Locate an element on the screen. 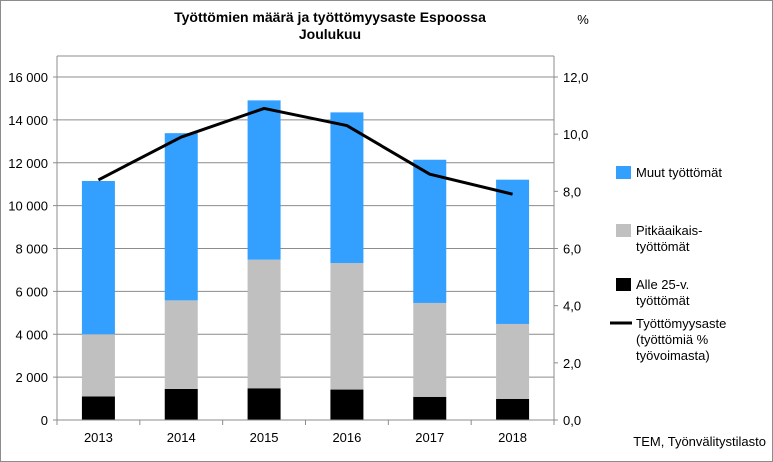 The image size is (773, 462). line-series is located at coordinates (305, 151).